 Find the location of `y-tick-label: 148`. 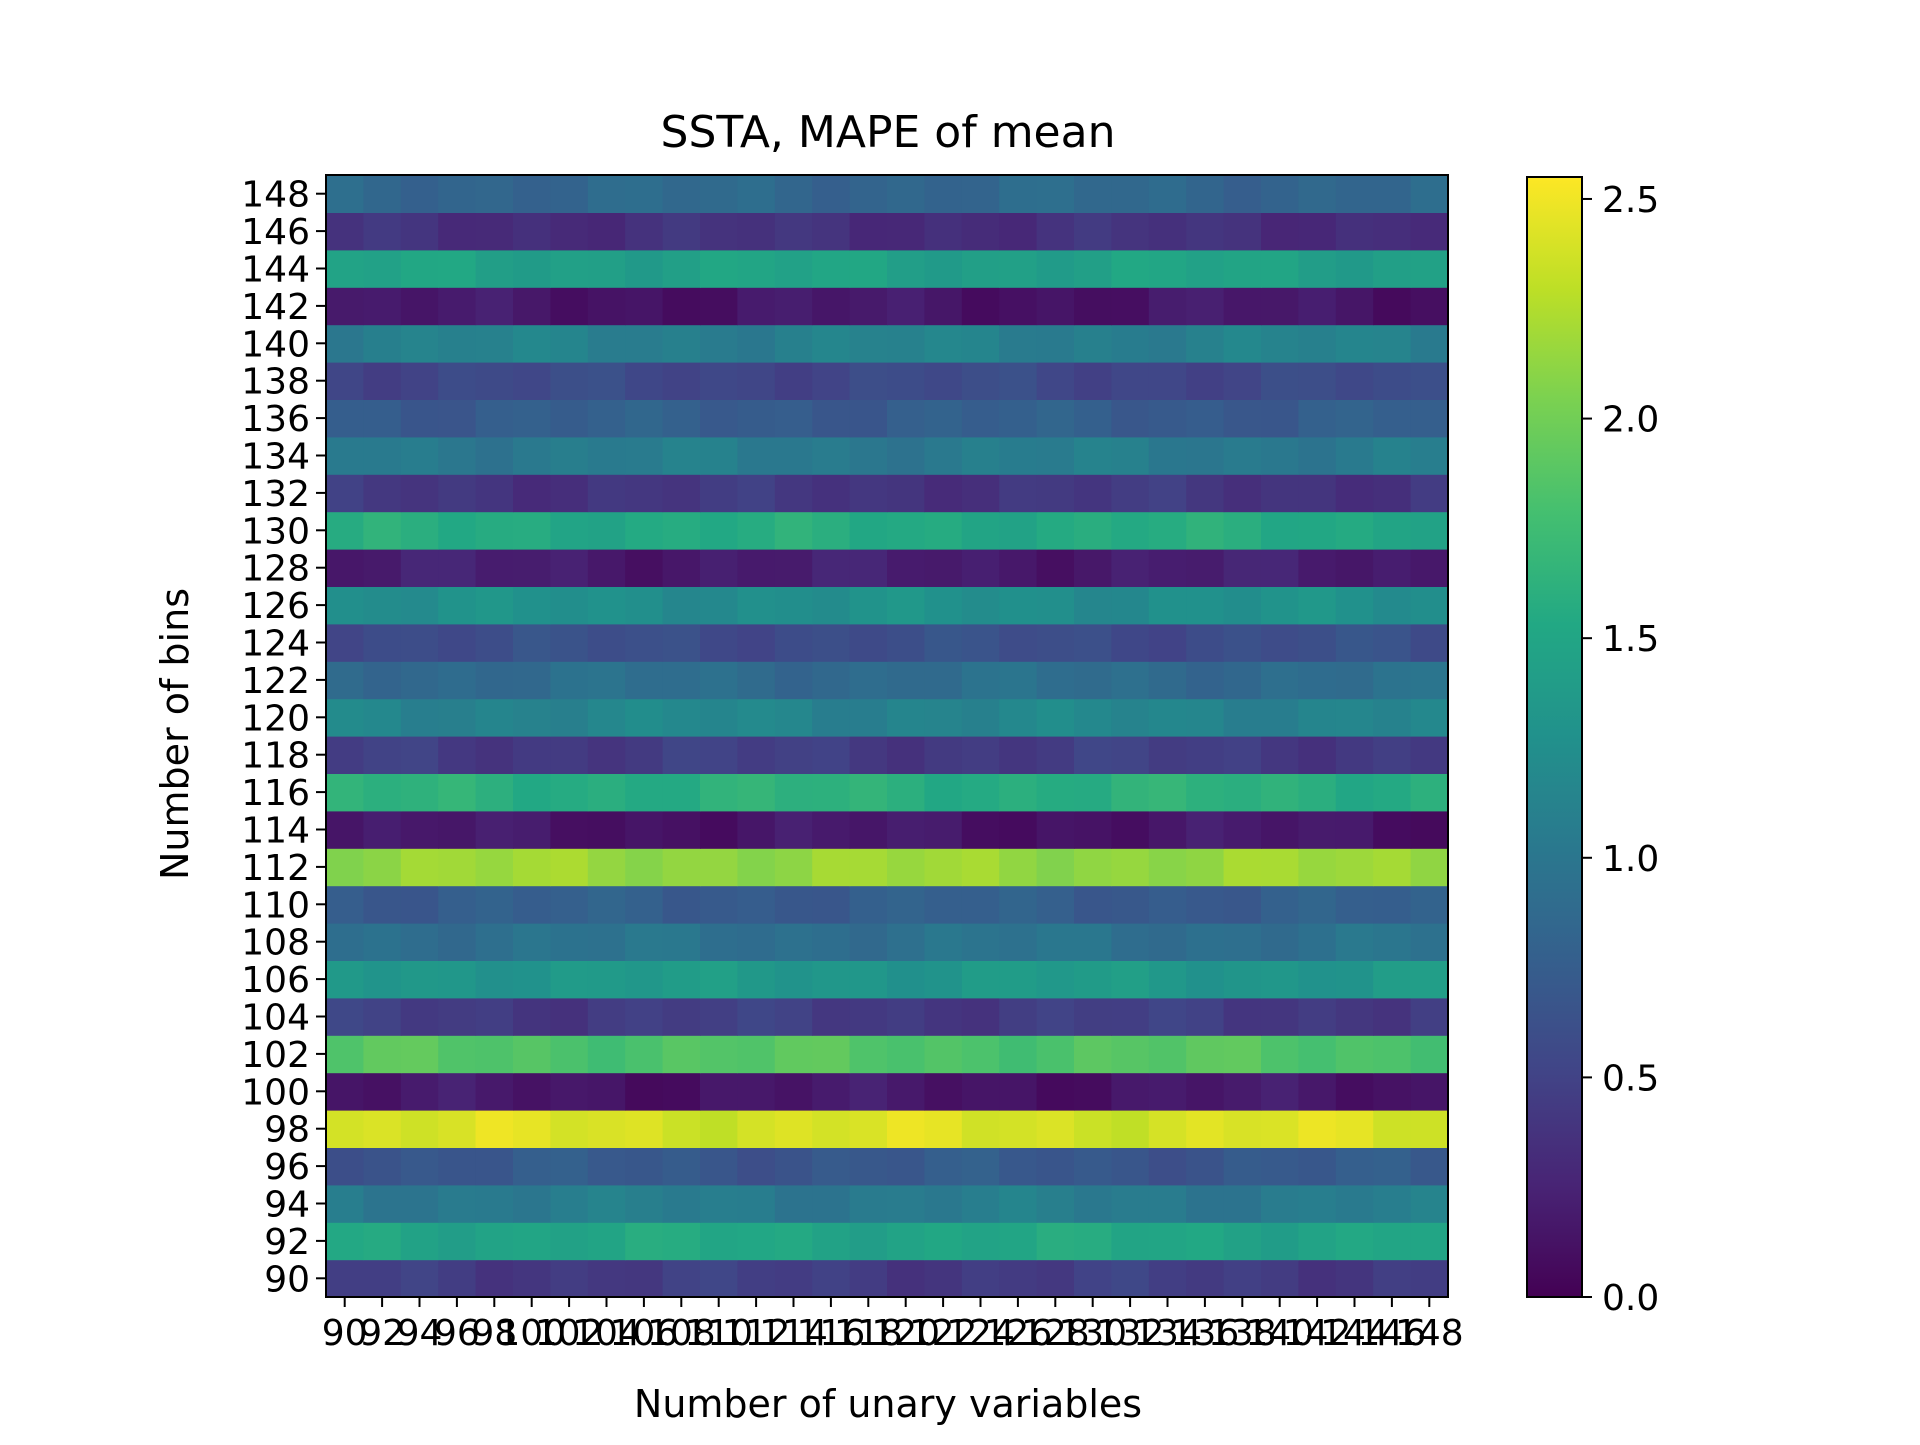

y-tick-label: 148 is located at coordinates (275, 195).